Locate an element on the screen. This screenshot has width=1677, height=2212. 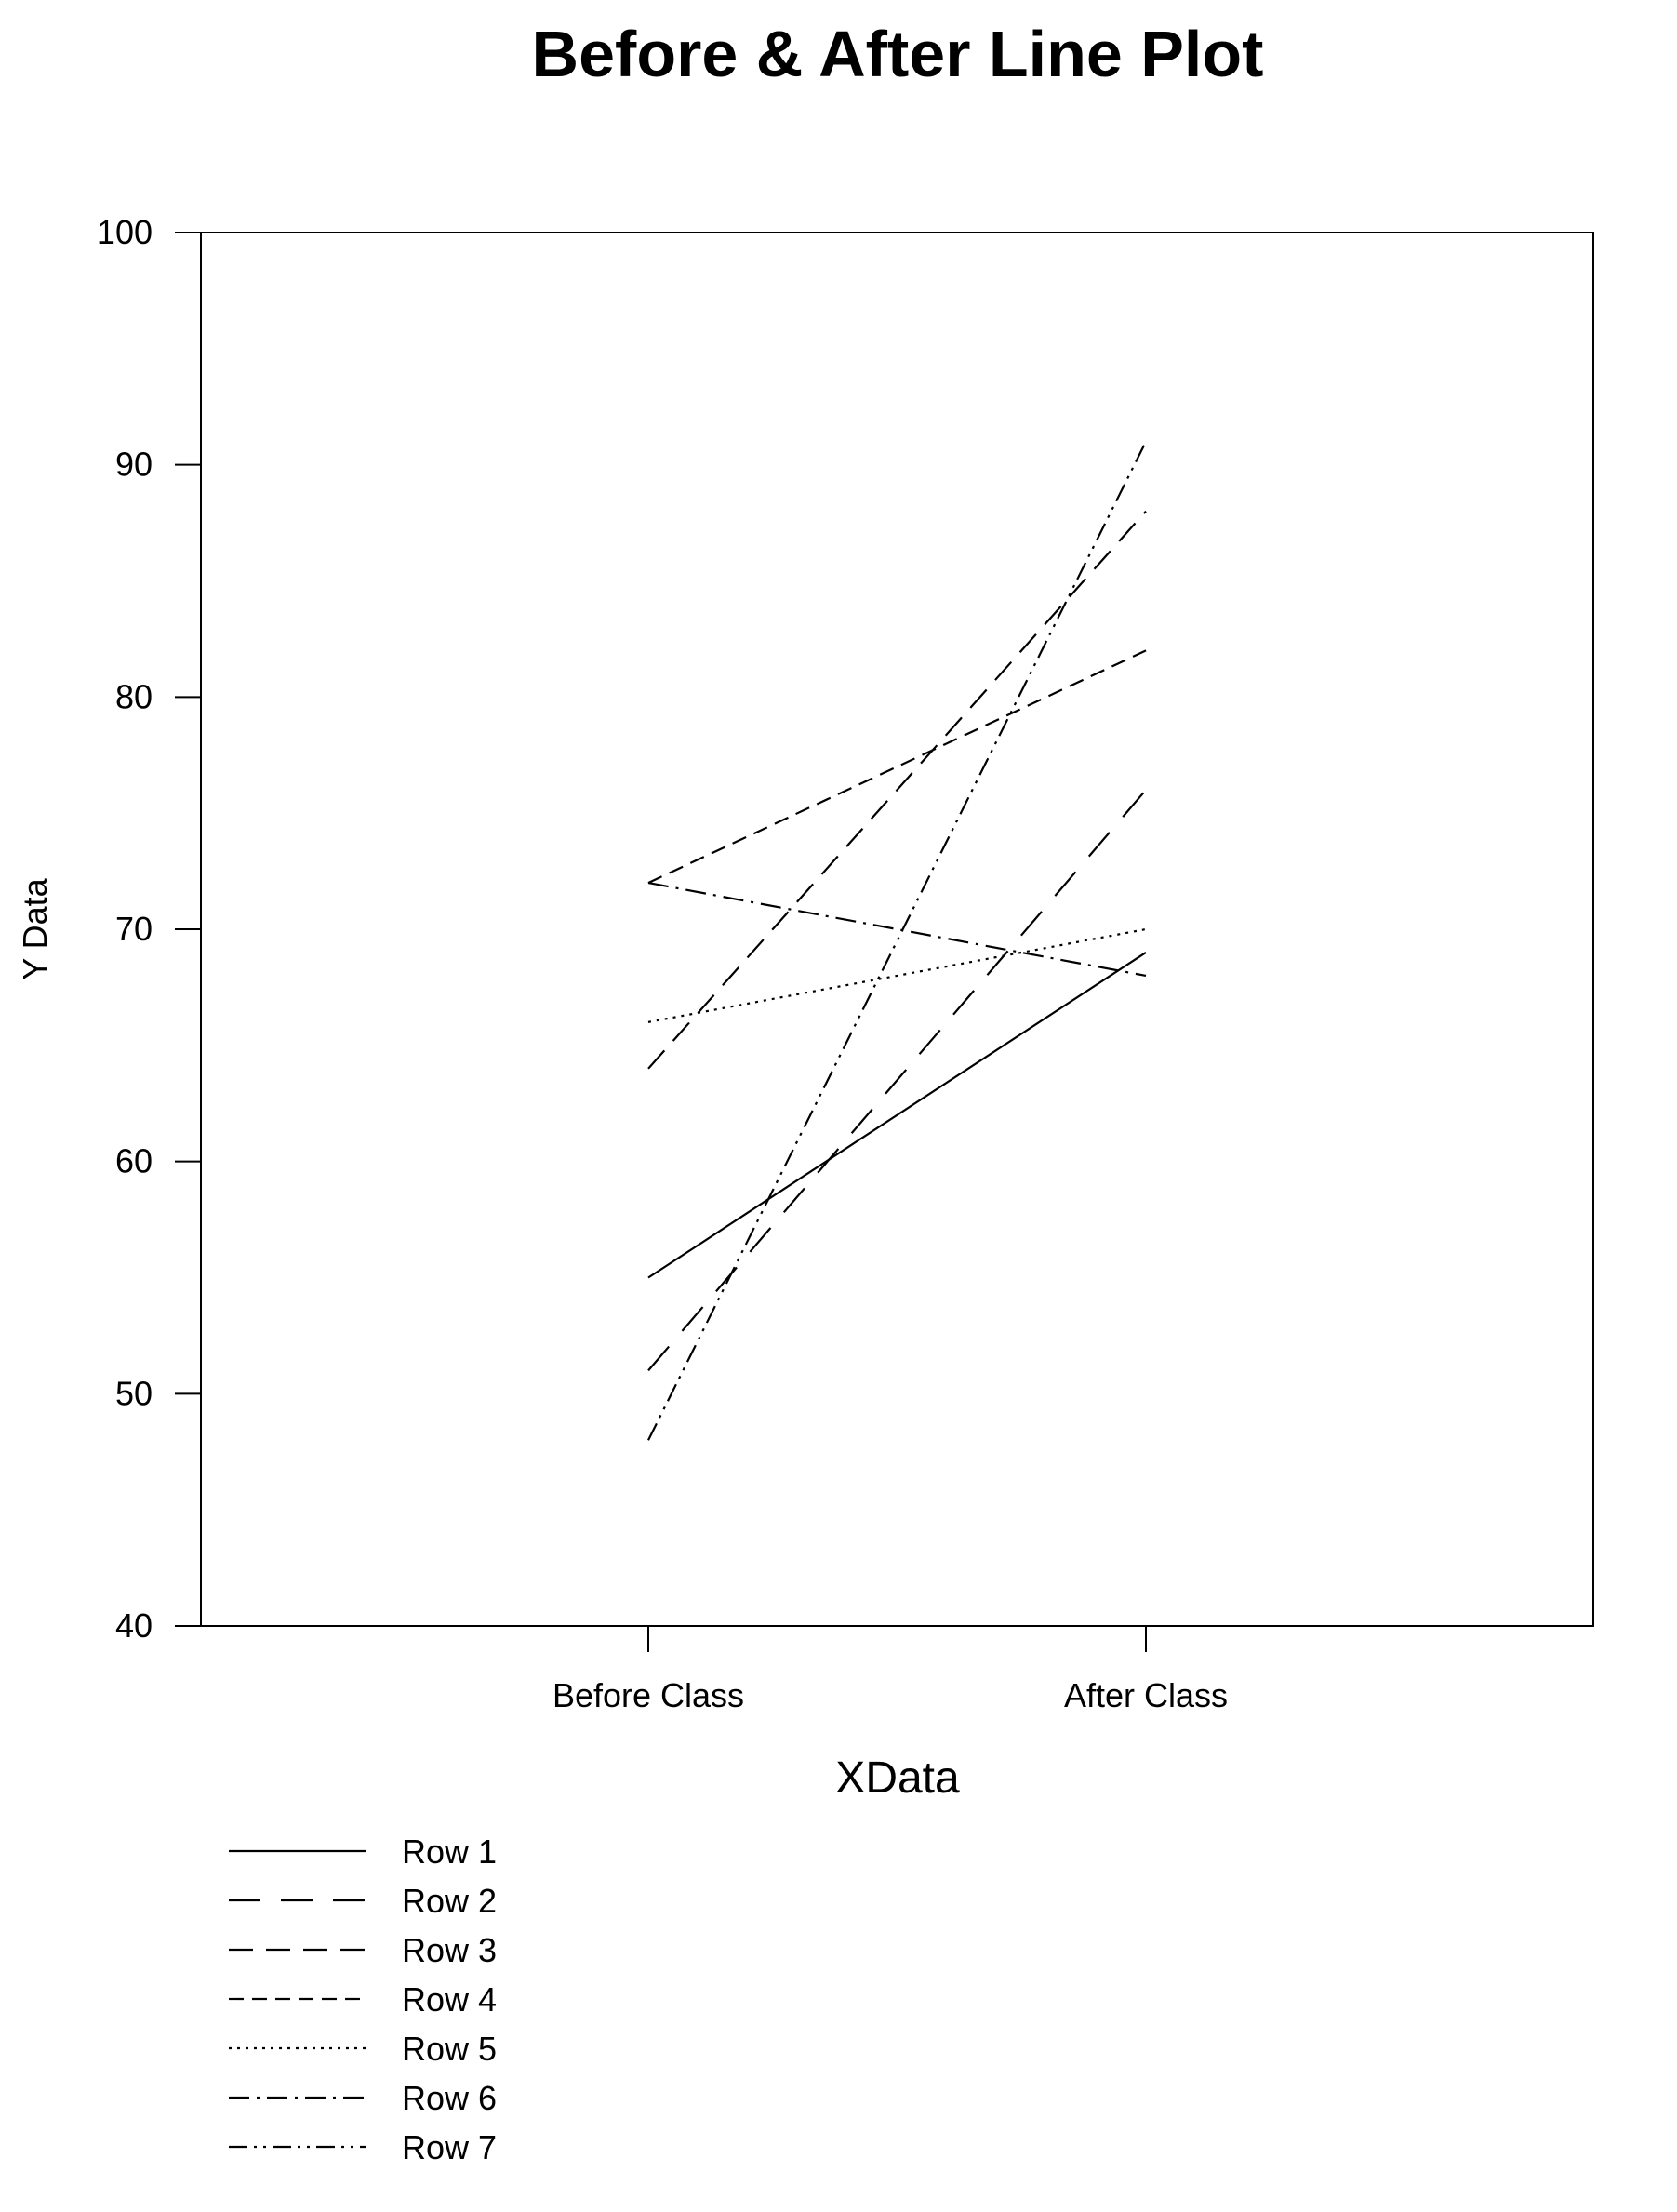
legend-label-3: Row 3 is located at coordinates (449, 1950).